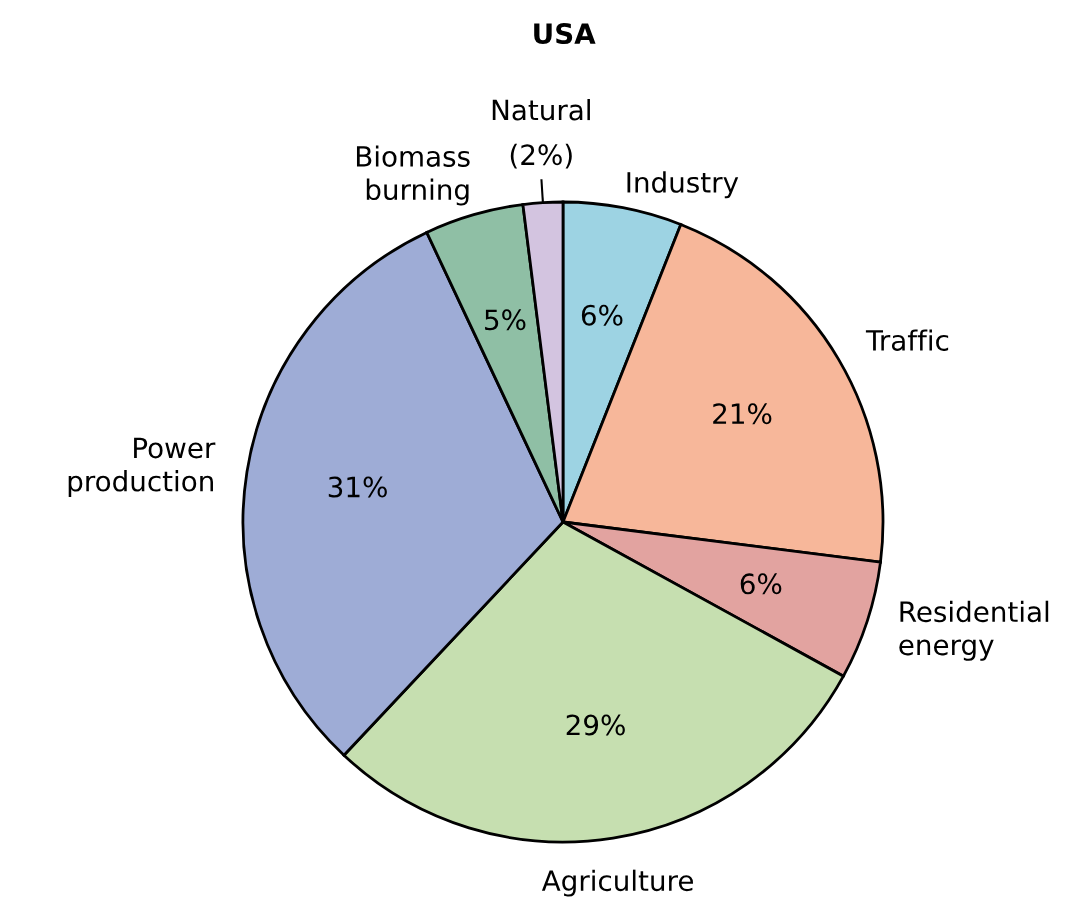  I want to click on data-label: 29%, so click(595, 725).